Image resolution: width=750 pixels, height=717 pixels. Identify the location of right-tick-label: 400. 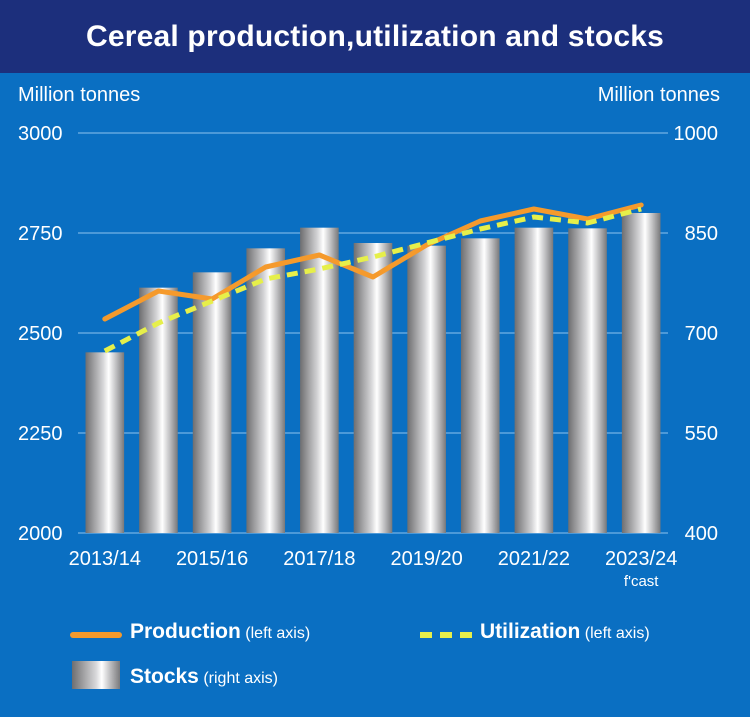
(701, 534).